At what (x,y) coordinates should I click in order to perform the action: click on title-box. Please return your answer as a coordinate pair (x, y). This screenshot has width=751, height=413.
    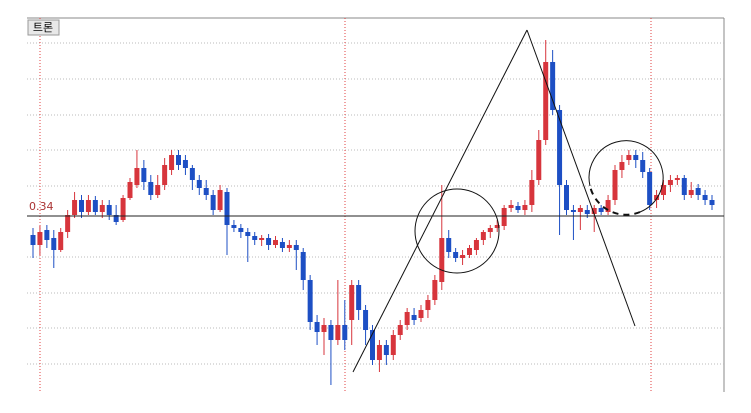
    Looking at the image, I should click on (43, 27).